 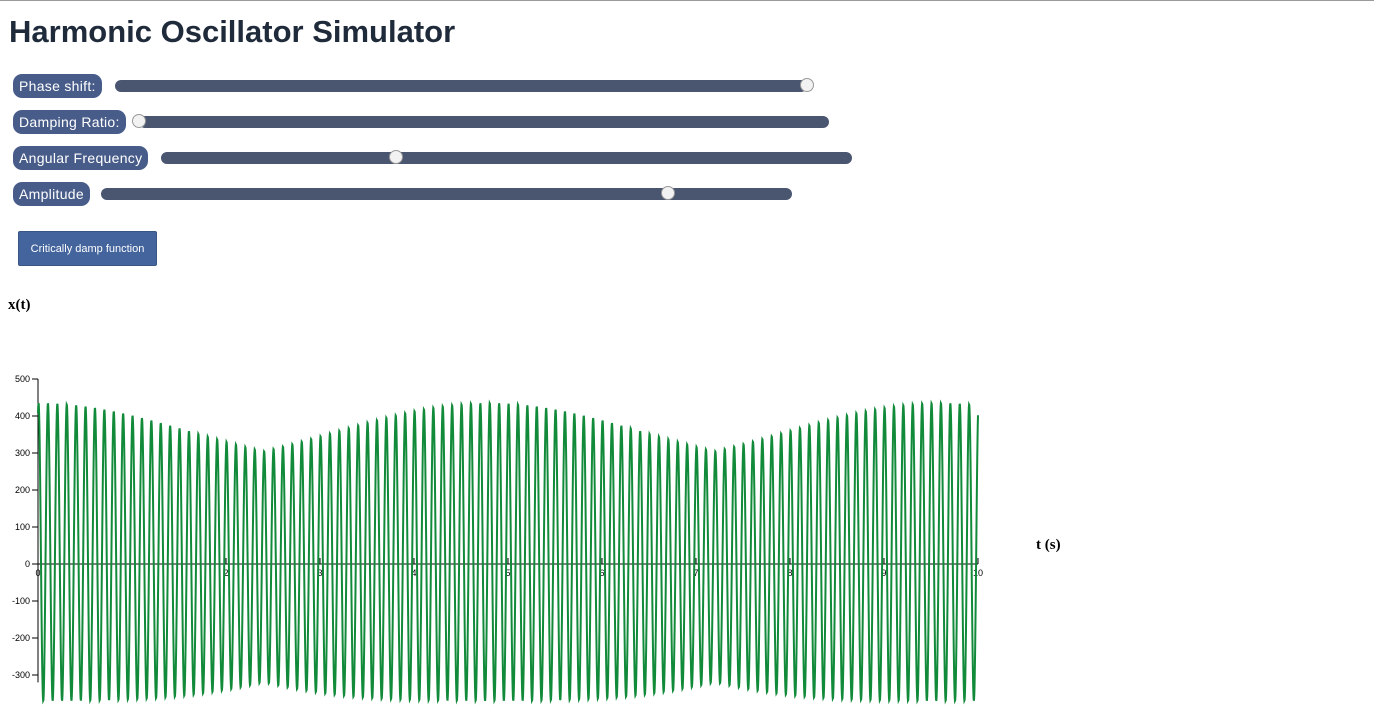 I want to click on damping-ratio-label: Damping Ratio:, so click(x=69, y=122).